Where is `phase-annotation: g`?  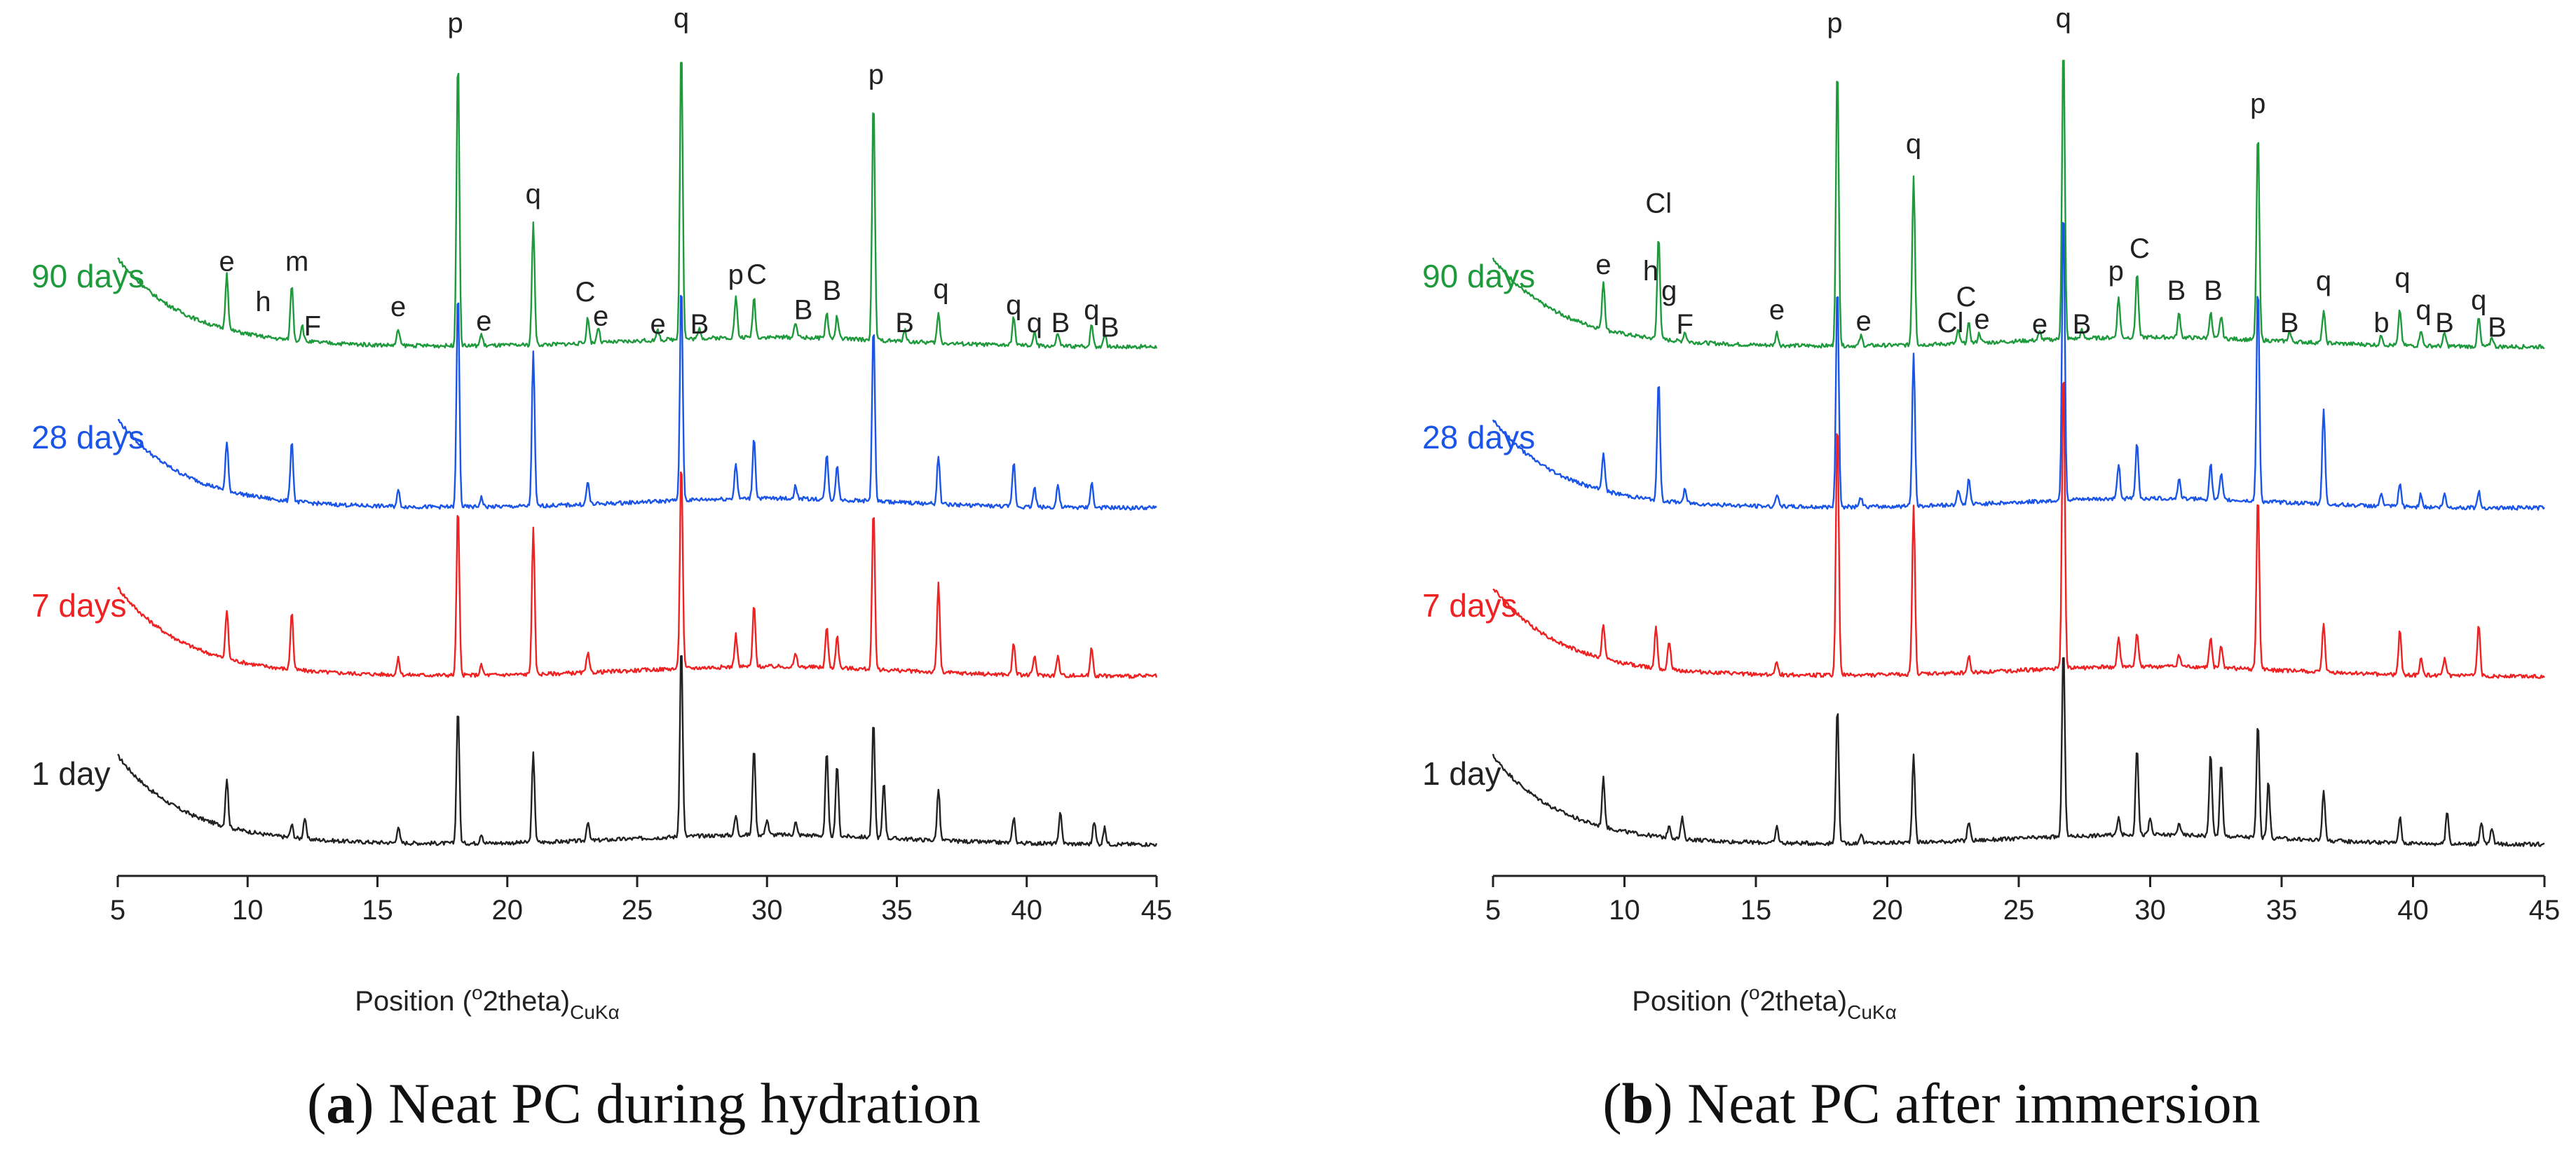
phase-annotation: g is located at coordinates (1669, 290).